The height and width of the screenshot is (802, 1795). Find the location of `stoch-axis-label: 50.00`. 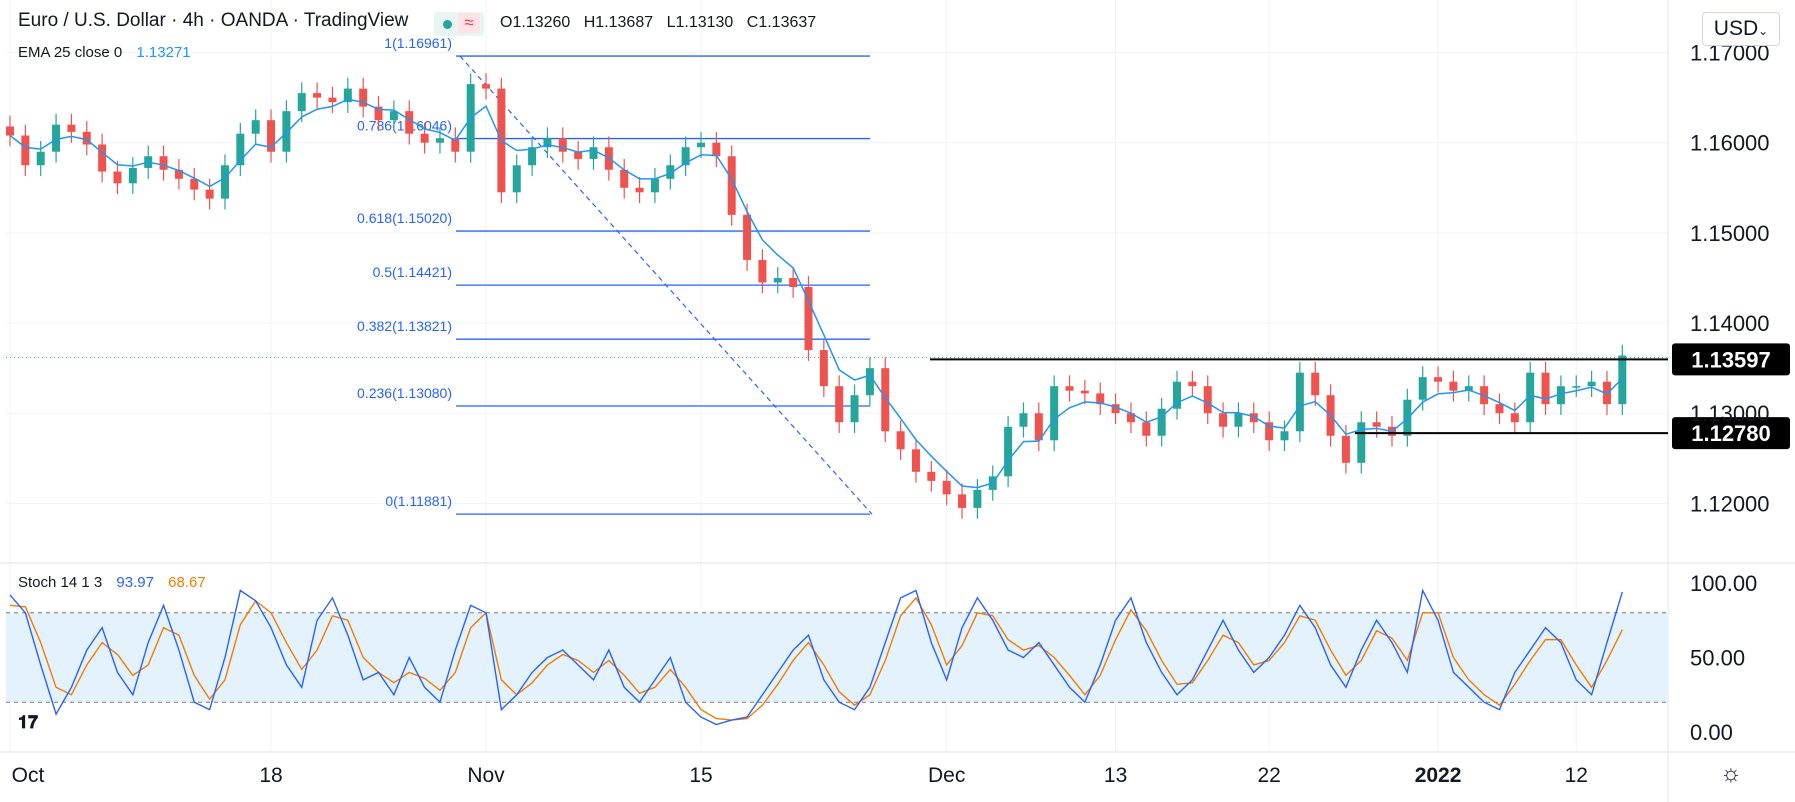

stoch-axis-label: 50.00 is located at coordinates (1717, 658).